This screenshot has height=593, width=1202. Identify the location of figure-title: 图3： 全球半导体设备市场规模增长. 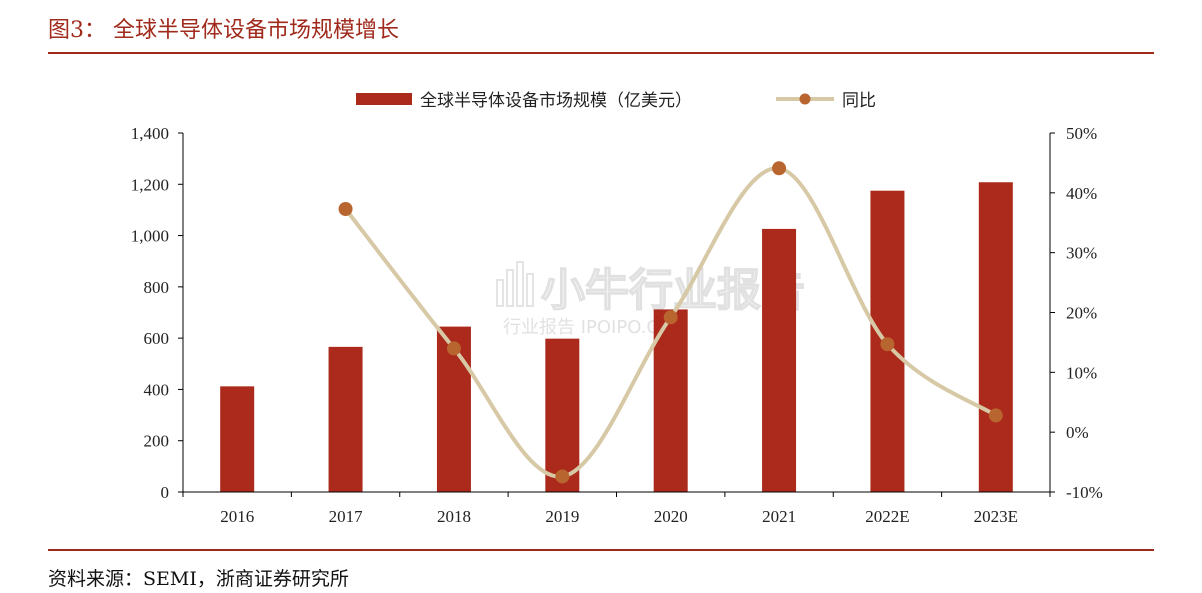
(223, 30).